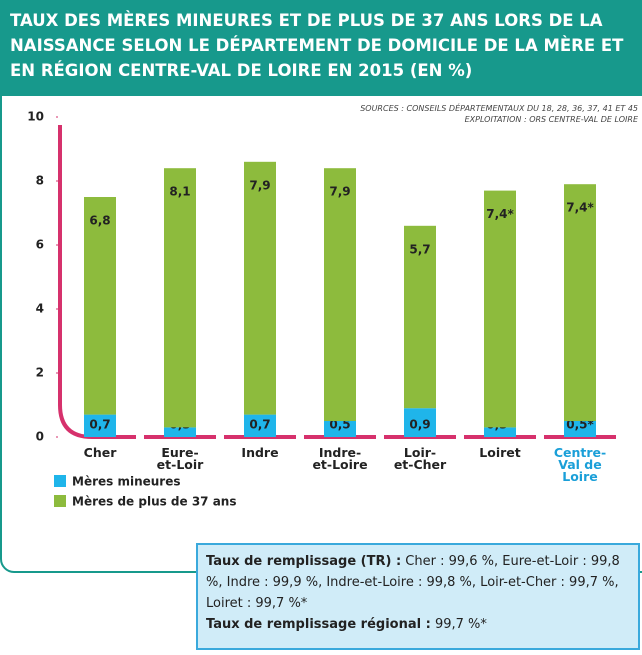 This screenshot has width=642, height=655. What do you see at coordinates (126, 482) in the screenshot?
I see `legend-label: Mères mineures` at bounding box center [126, 482].